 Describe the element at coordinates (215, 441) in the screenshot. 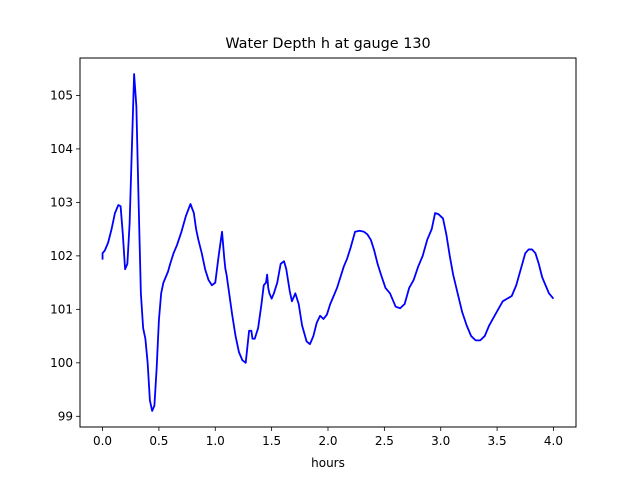

I see `x-tick-label: 1.0` at that location.